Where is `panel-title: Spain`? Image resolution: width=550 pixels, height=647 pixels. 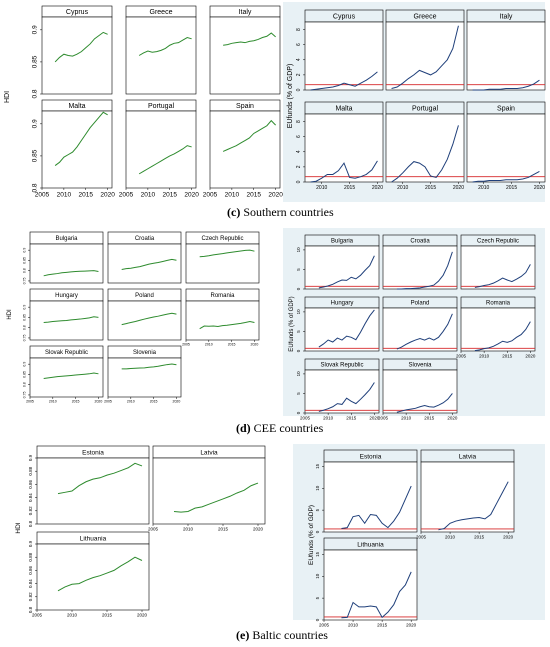 panel-title: Spain is located at coordinates (506, 109).